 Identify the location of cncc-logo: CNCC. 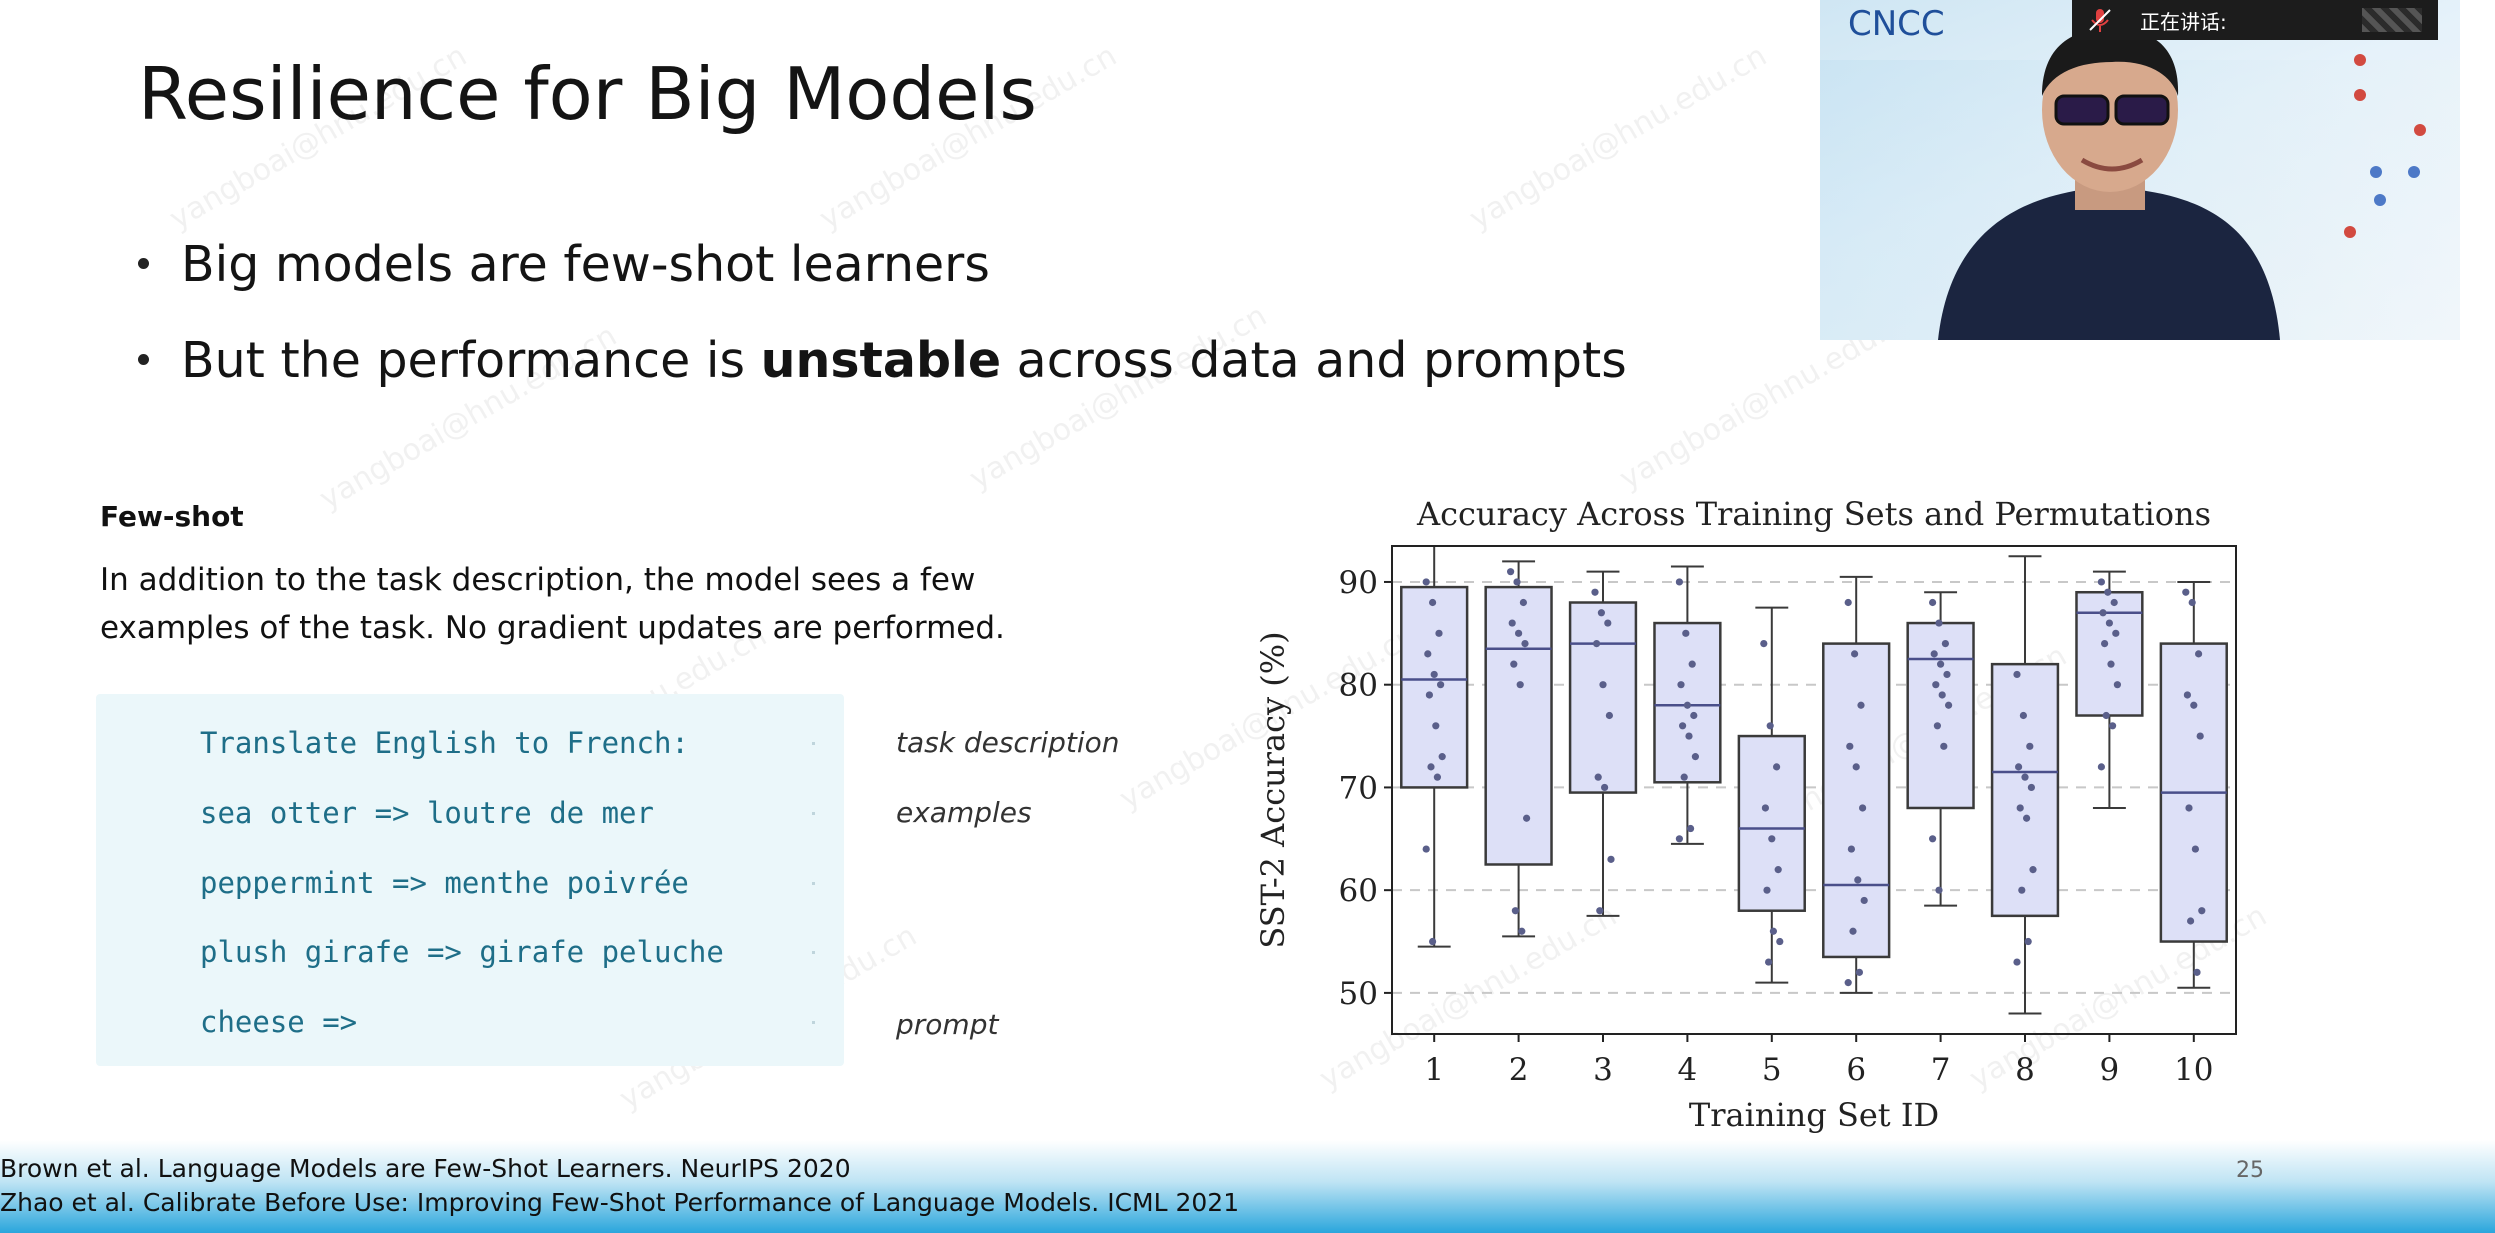
(1896, 24).